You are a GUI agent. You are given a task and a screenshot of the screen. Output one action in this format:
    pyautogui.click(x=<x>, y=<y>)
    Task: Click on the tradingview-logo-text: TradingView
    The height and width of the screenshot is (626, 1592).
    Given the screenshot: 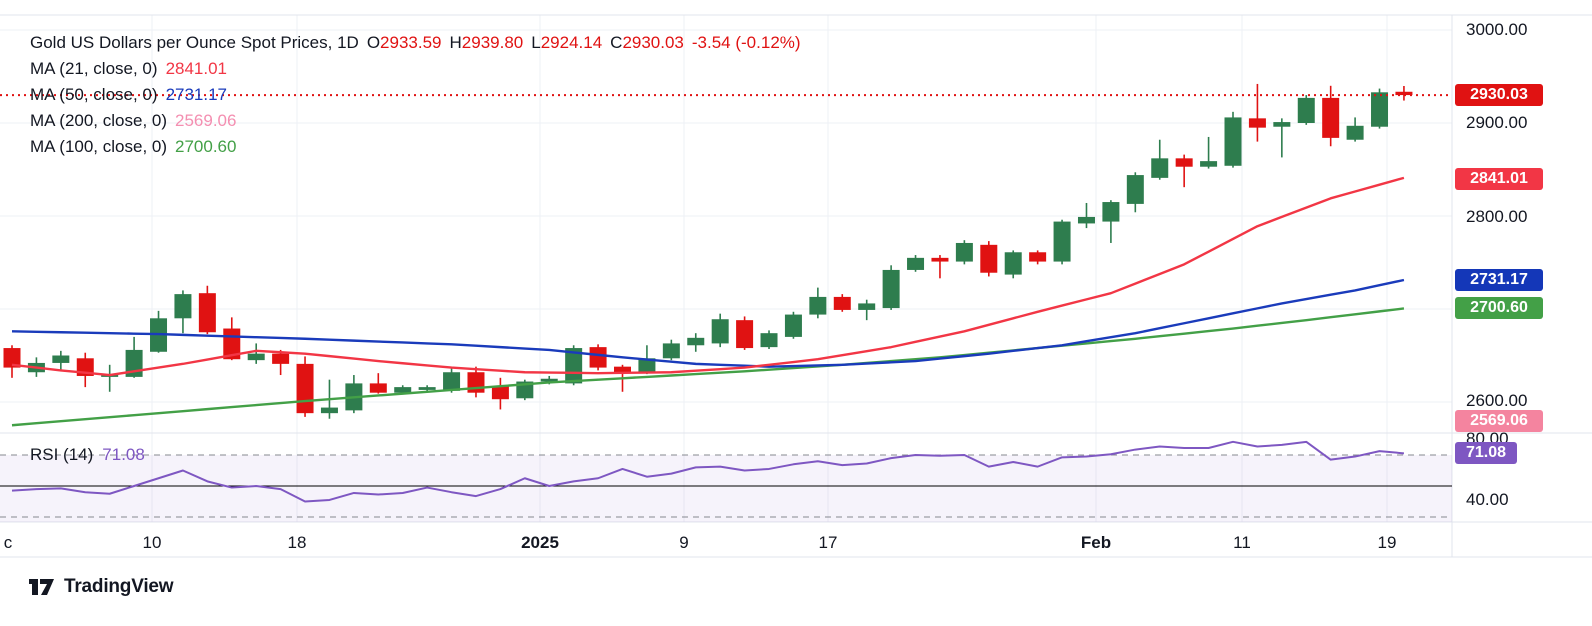 What is the action you would take?
    pyautogui.click(x=119, y=586)
    